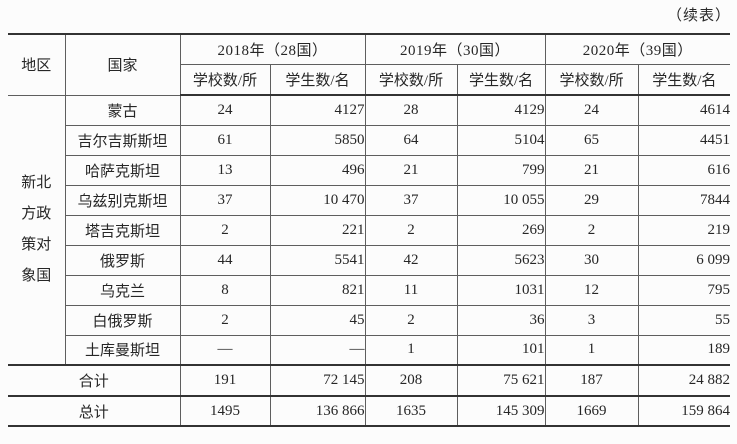 The image size is (737, 444). I want to click on student-count-cell: 5104, so click(501, 140).